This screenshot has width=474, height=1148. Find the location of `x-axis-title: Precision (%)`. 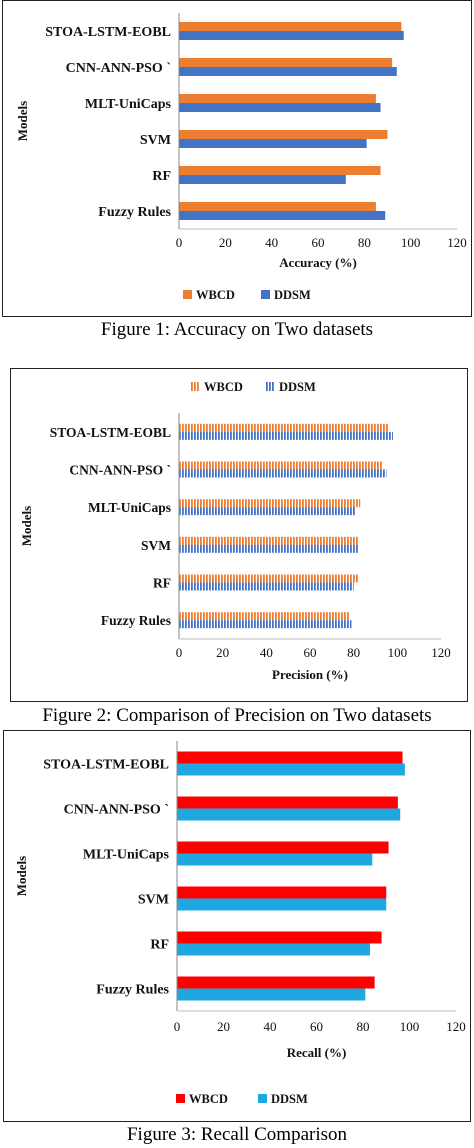

x-axis-title: Precision (%) is located at coordinates (310, 674).